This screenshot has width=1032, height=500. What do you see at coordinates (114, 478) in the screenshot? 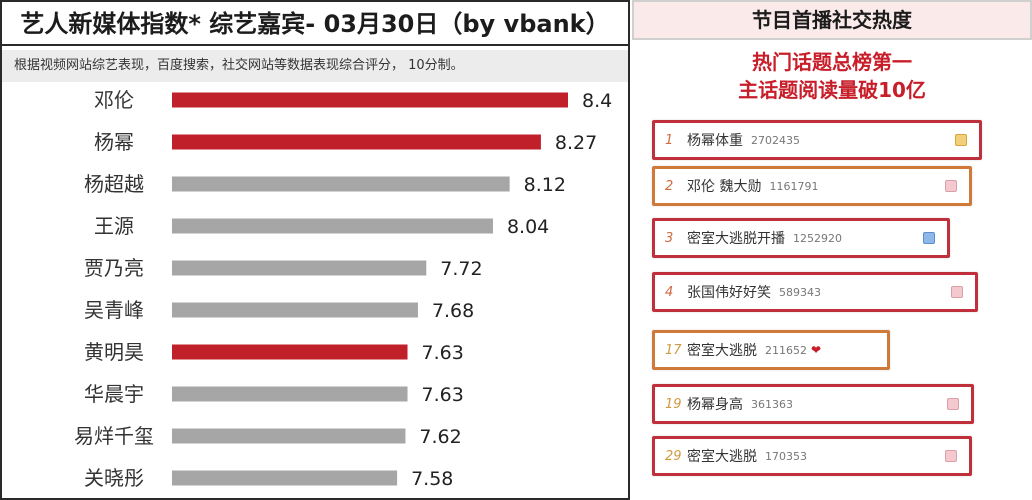
I see `category-label: 关晓彤` at bounding box center [114, 478].